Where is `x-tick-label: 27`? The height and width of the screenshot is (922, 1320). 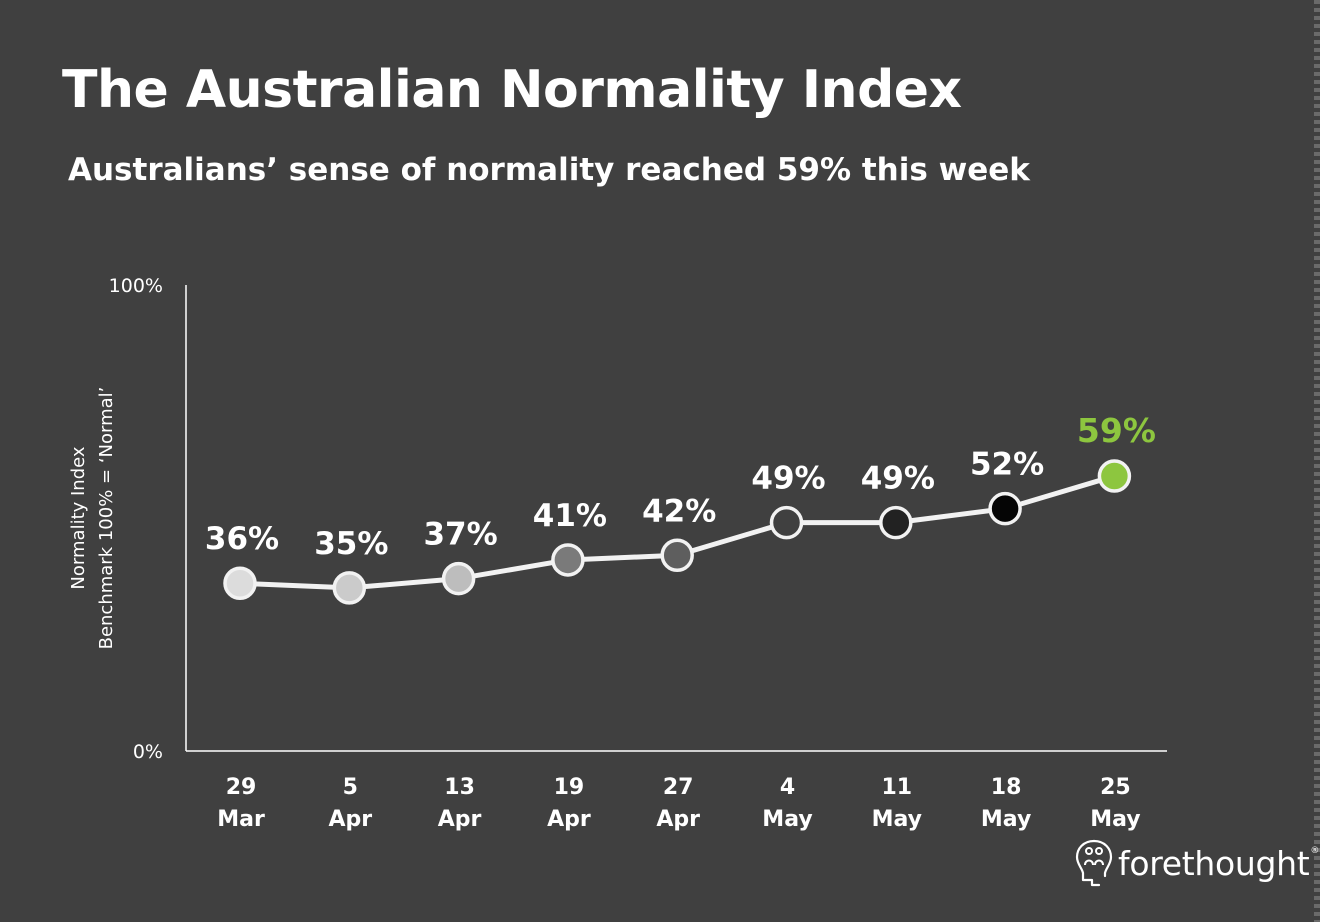
x-tick-label: 27 is located at coordinates (678, 787).